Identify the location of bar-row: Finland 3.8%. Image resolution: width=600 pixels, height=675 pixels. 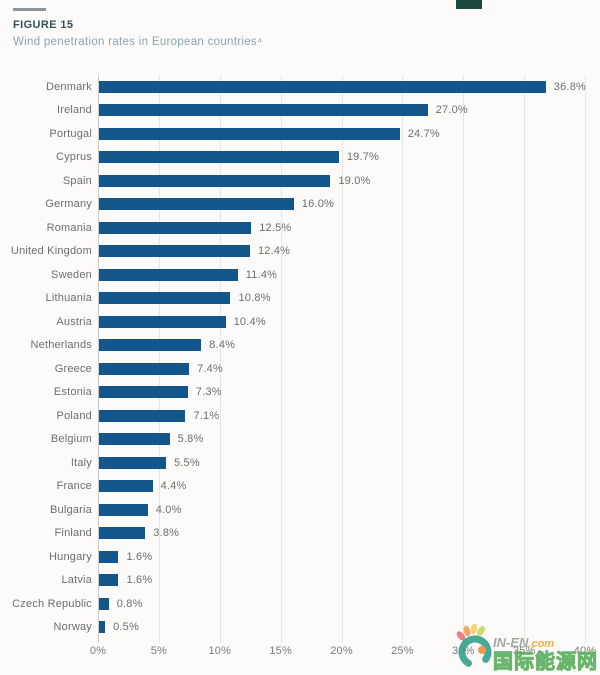
(300, 534).